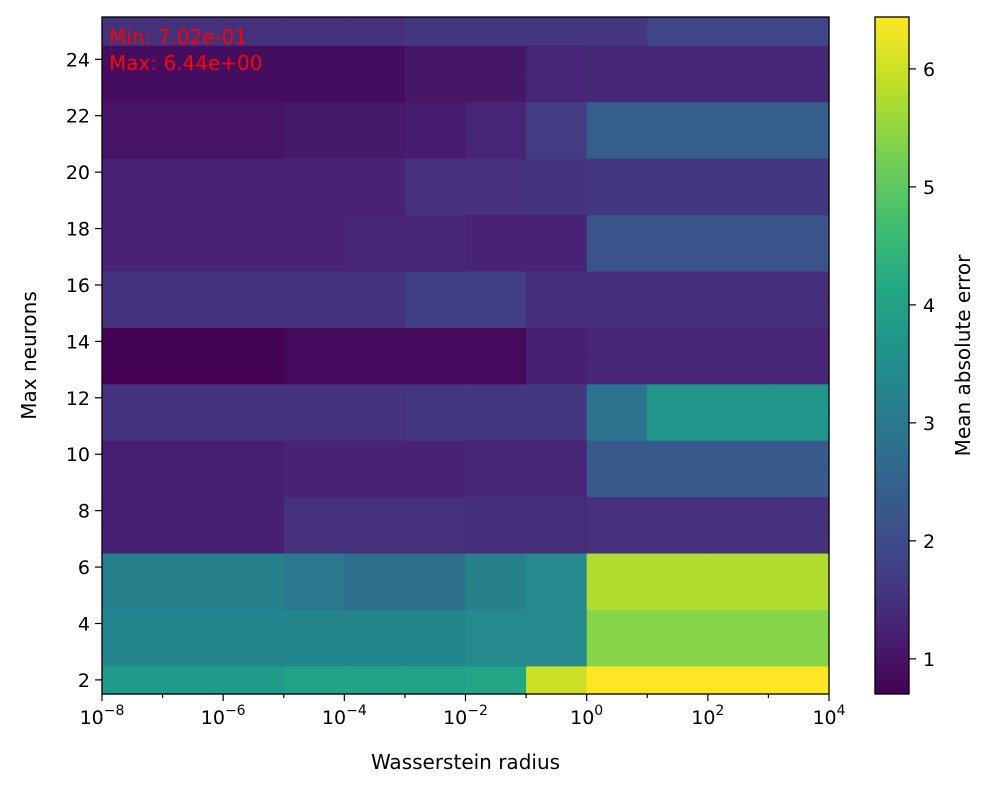 The height and width of the screenshot is (794, 996). Describe the element at coordinates (586, 716) in the screenshot. I see `x-tick-label: 10⁰` at that location.